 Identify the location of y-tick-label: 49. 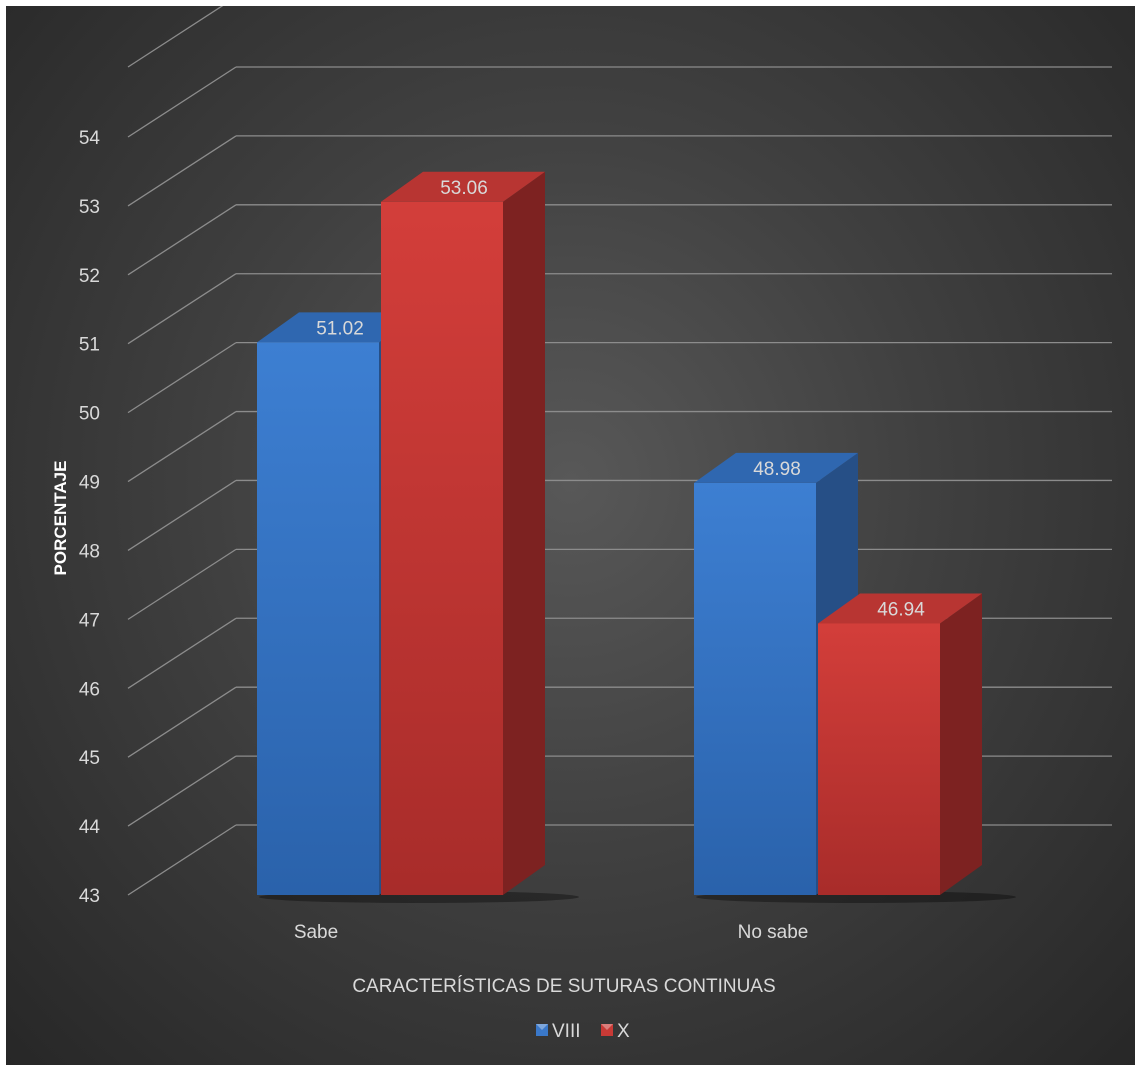
(89, 483).